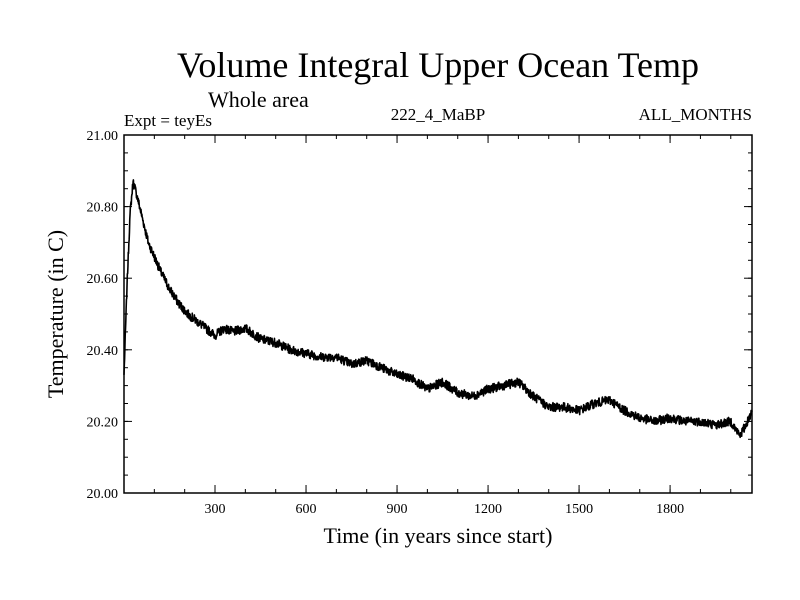 This screenshot has width=800, height=600. Describe the element at coordinates (306, 509) in the screenshot. I see `x-tick-label: 600` at that location.